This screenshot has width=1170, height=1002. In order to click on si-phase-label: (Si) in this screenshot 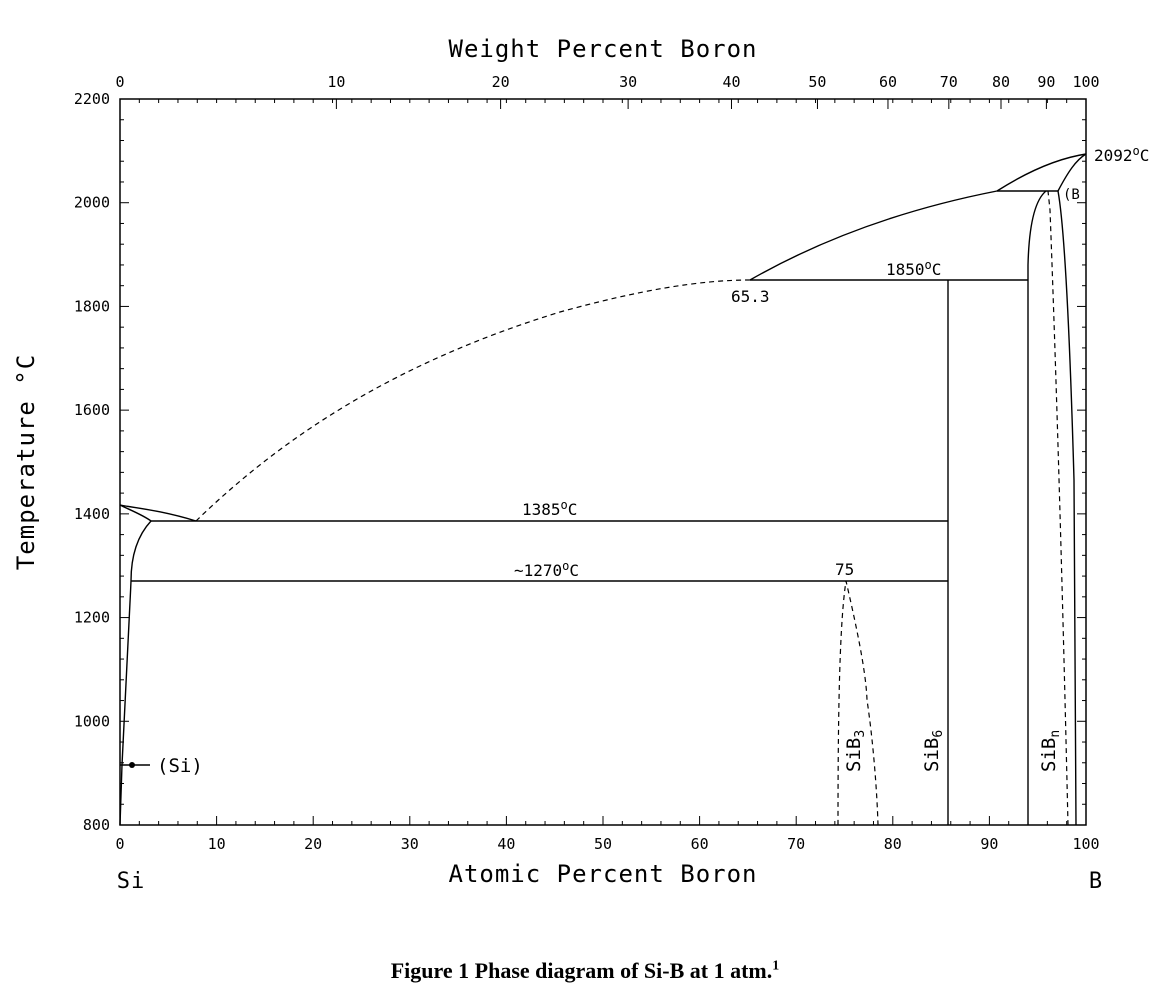, I will do `click(180, 766)`.